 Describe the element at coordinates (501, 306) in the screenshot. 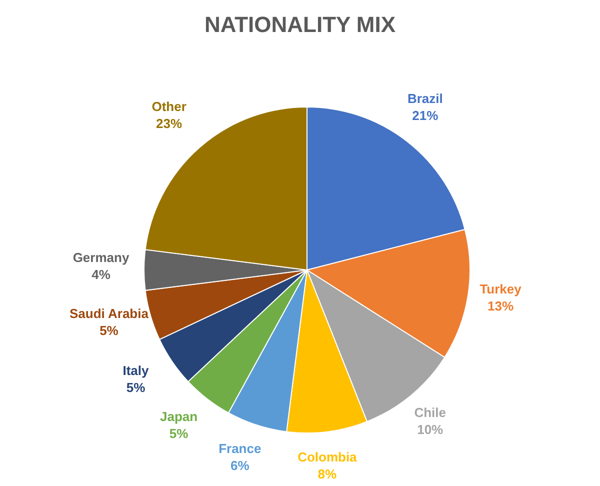

I see `data-label: 13%` at that location.